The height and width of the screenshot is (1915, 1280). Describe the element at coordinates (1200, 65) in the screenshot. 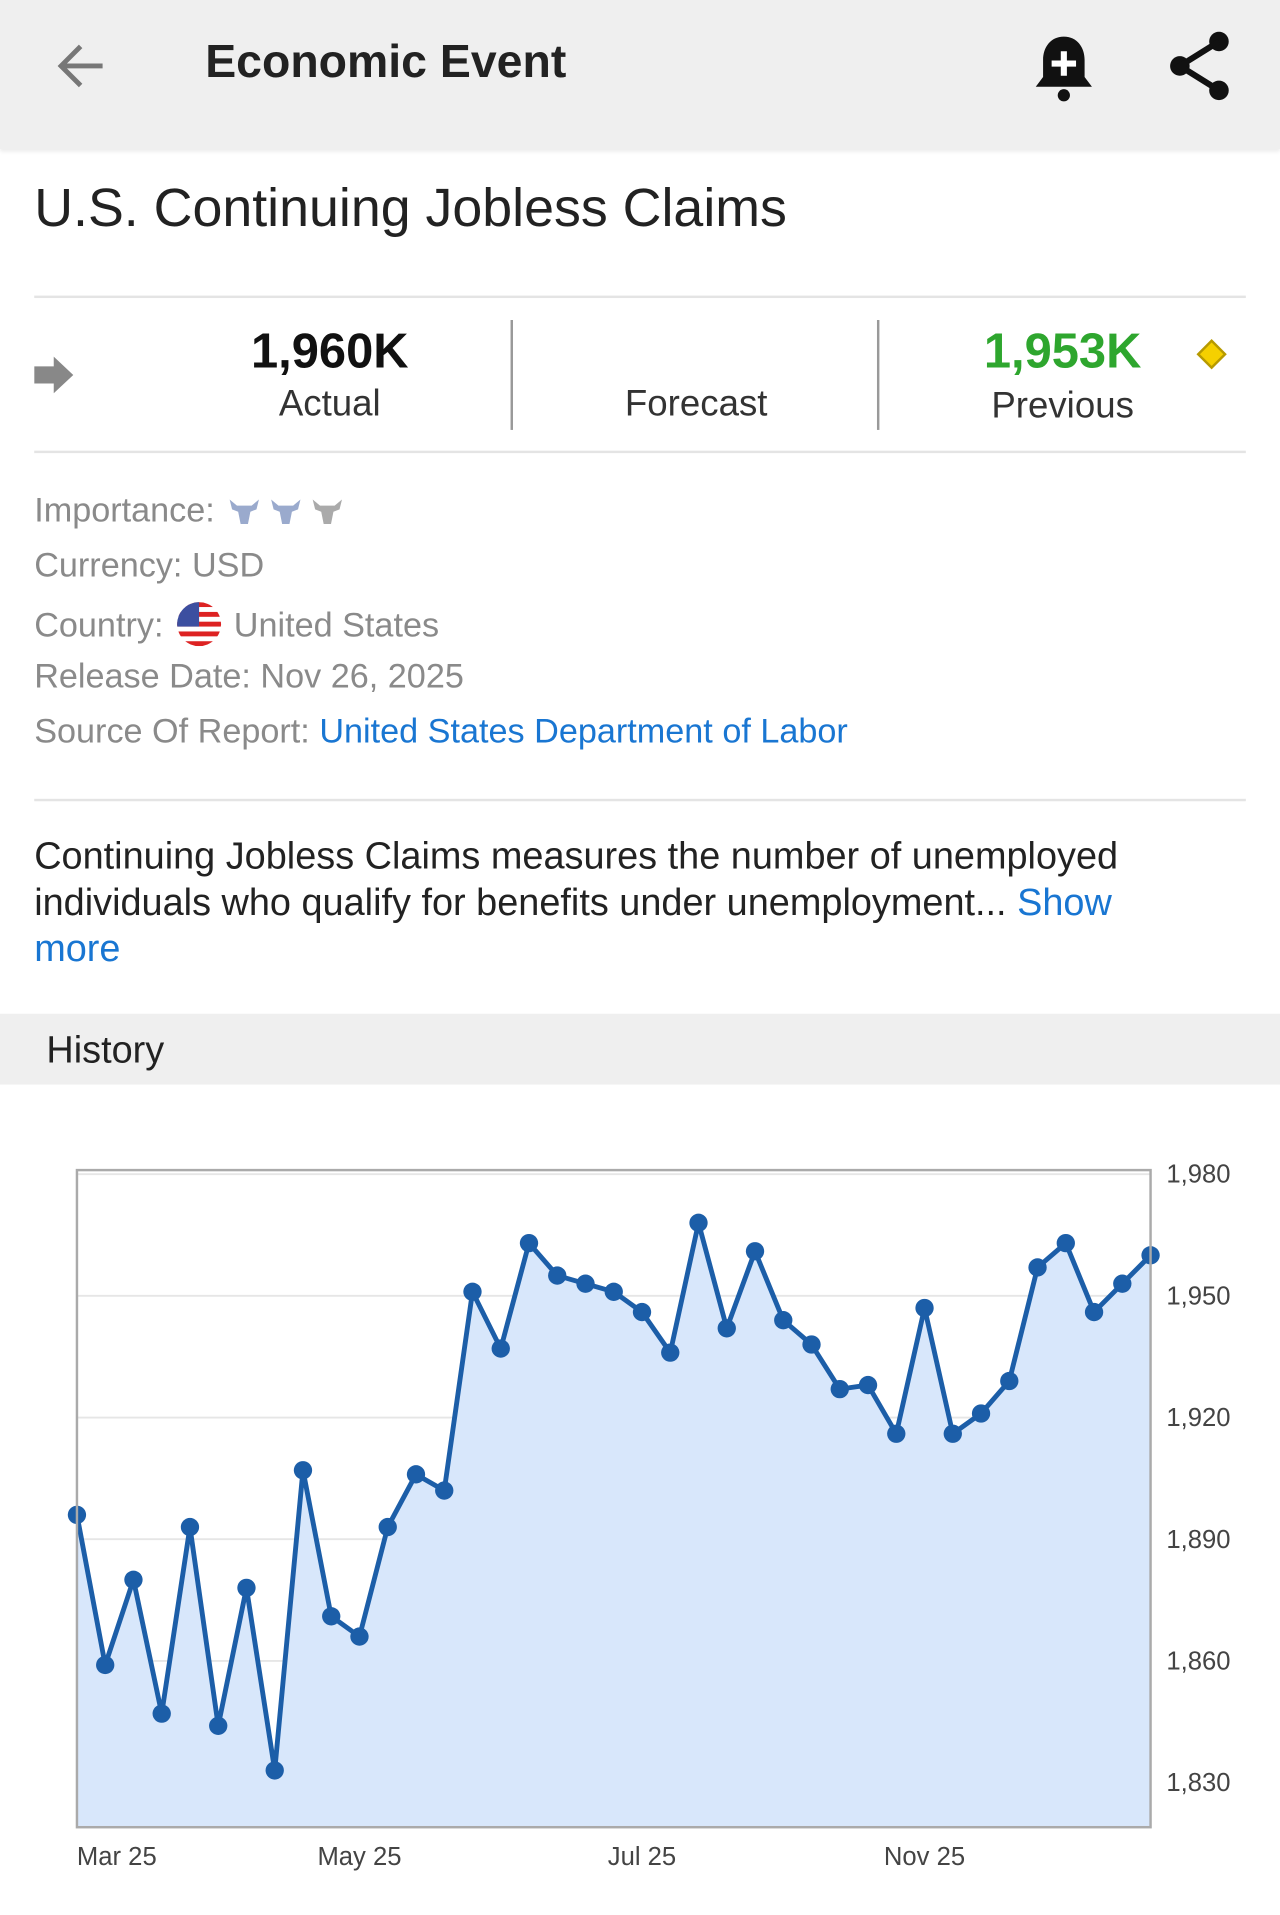

I see `share-button` at that location.